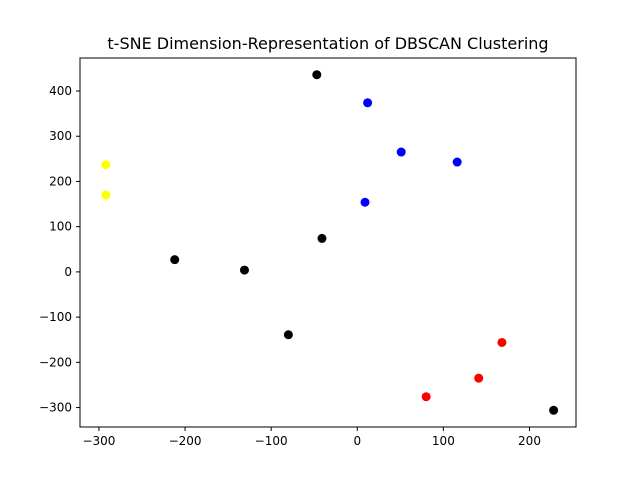  I want to click on y-tick-label: −100, so click(55, 317).